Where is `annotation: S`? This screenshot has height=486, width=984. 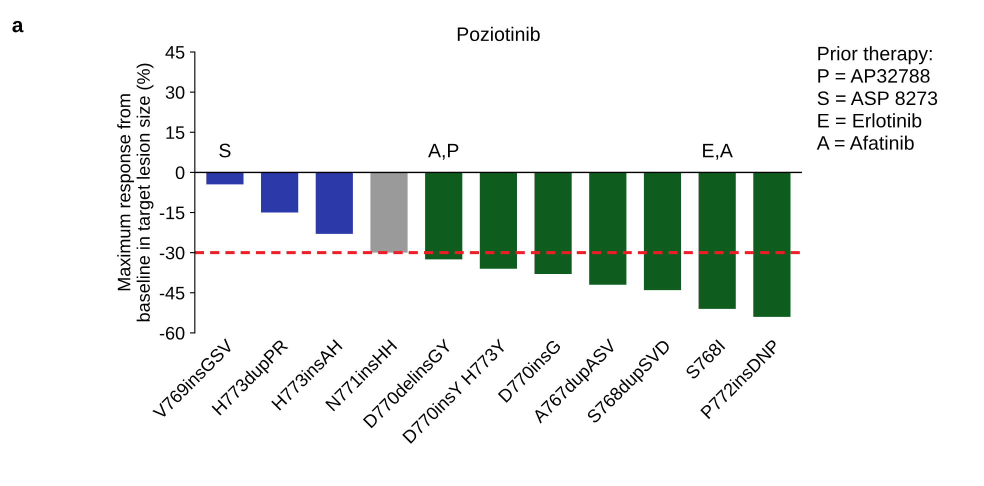
annotation: S is located at coordinates (225, 151).